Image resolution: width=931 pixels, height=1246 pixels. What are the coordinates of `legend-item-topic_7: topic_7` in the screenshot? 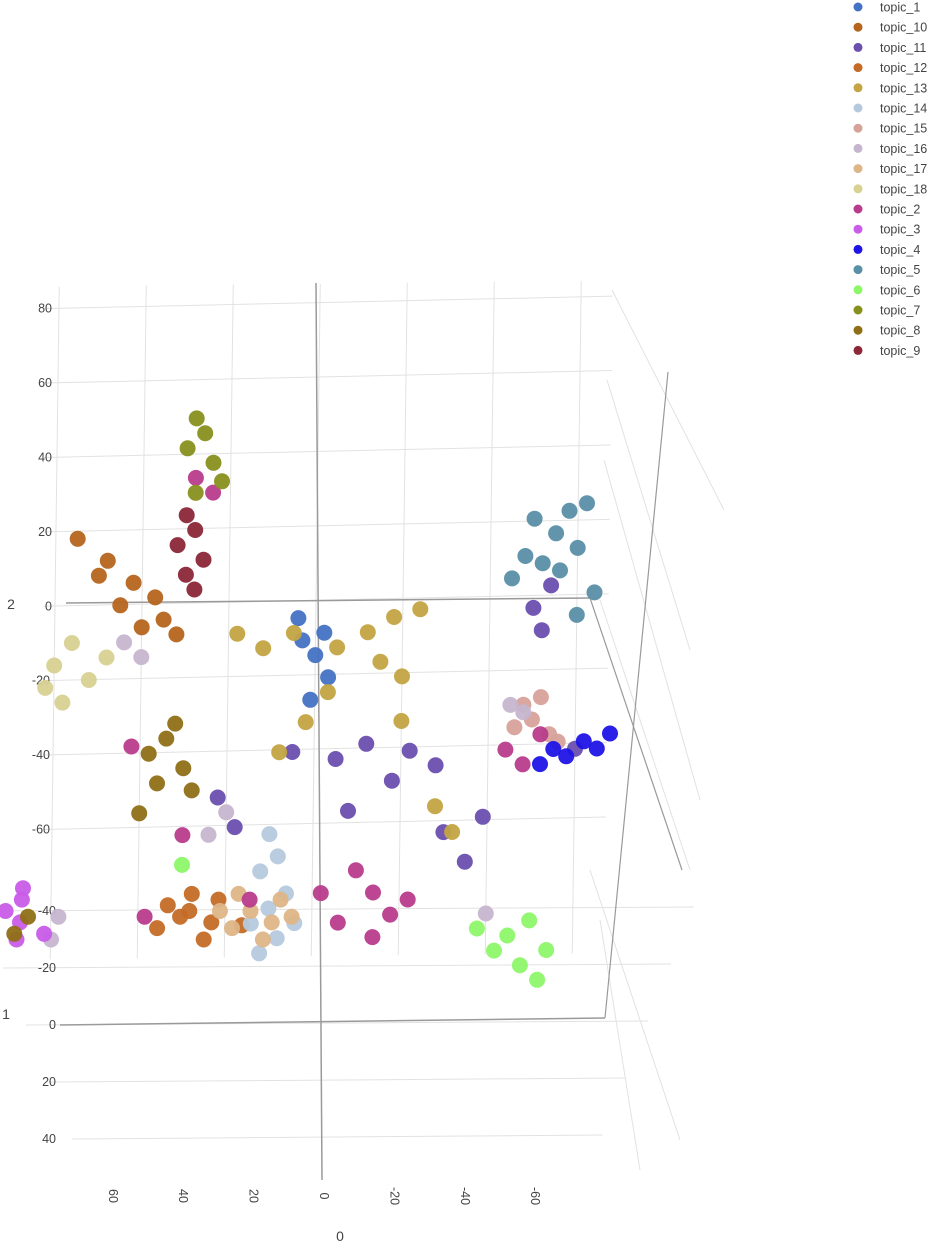 It's located at (887, 311).